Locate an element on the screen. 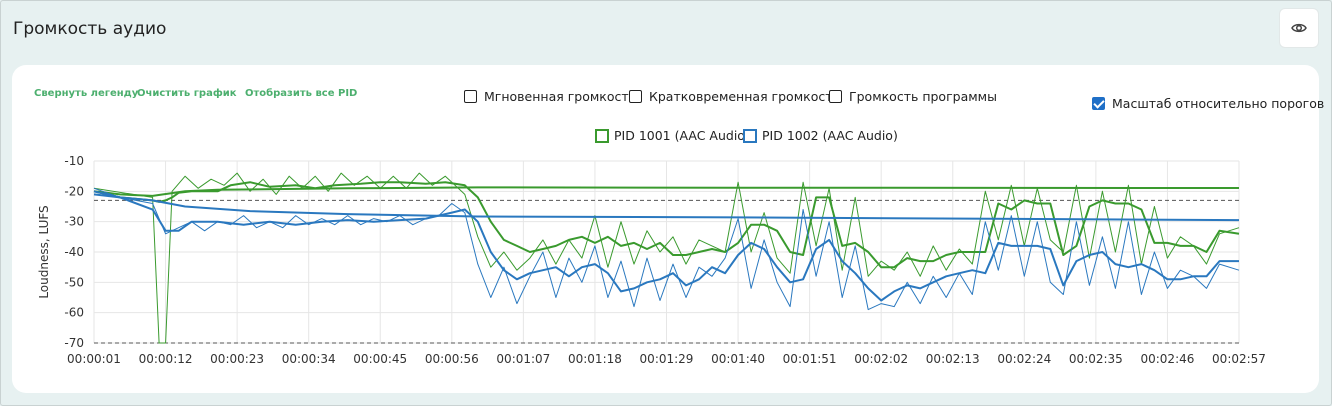 The width and height of the screenshot is (1332, 406). scale-relative-checkbox: Масштаб относительно порогов is located at coordinates (1208, 103).